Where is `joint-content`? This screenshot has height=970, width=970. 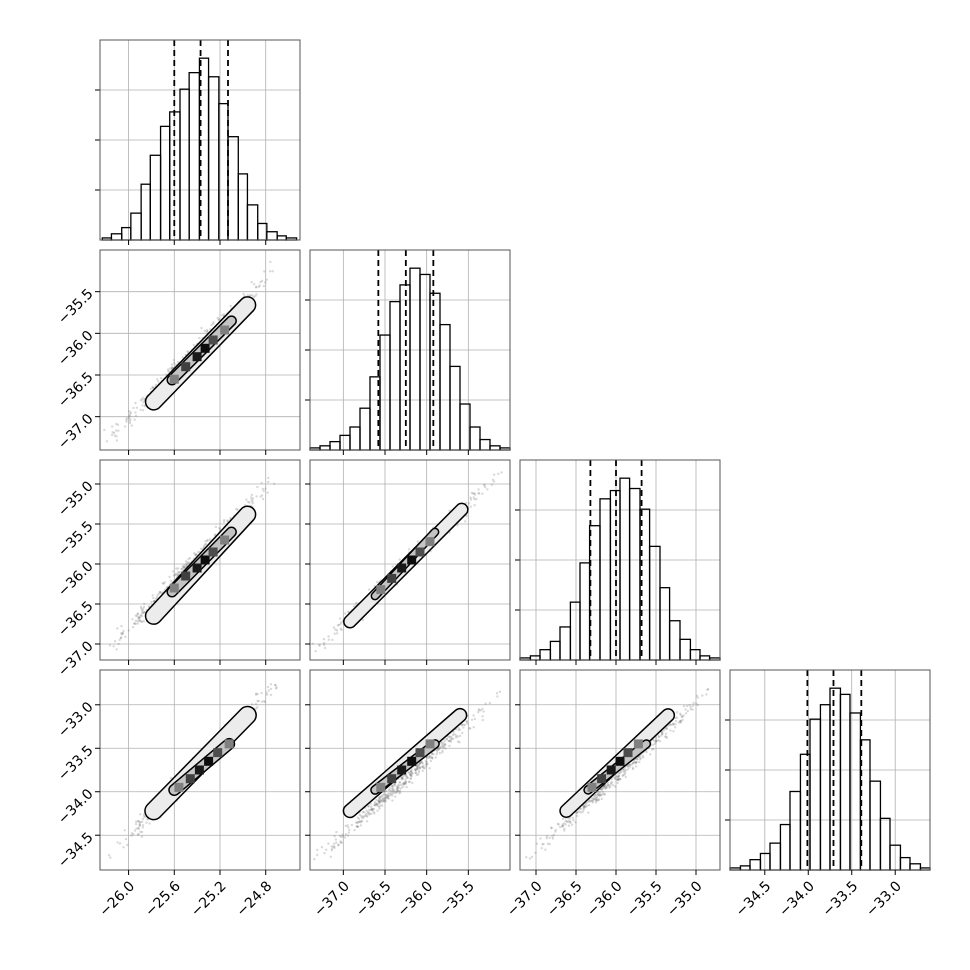
joint-content is located at coordinates (407, 775).